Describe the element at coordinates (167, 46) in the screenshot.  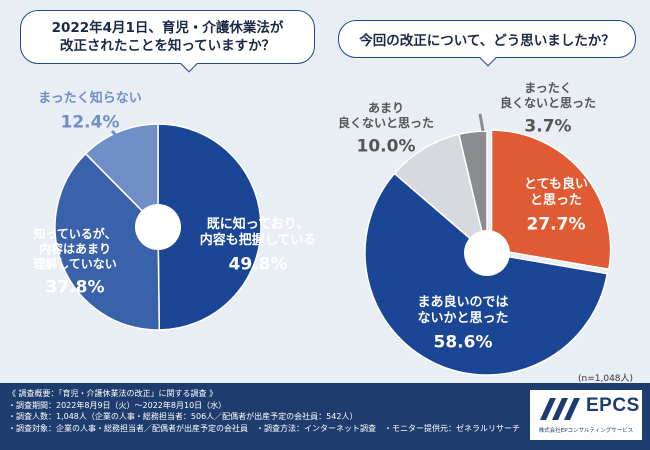
I see `question-1-title-line-2: 改正されたことを知っていますか？` at that location.